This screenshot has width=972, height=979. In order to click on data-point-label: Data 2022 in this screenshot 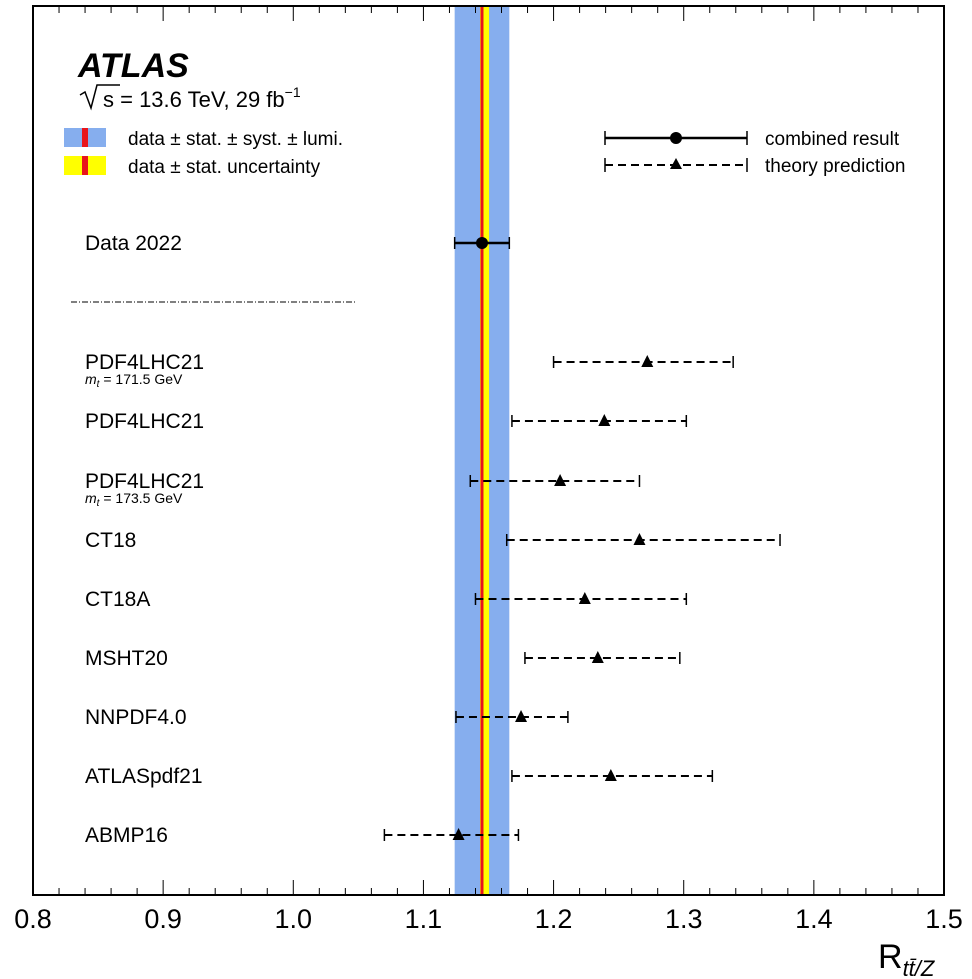, I will do `click(133, 243)`.